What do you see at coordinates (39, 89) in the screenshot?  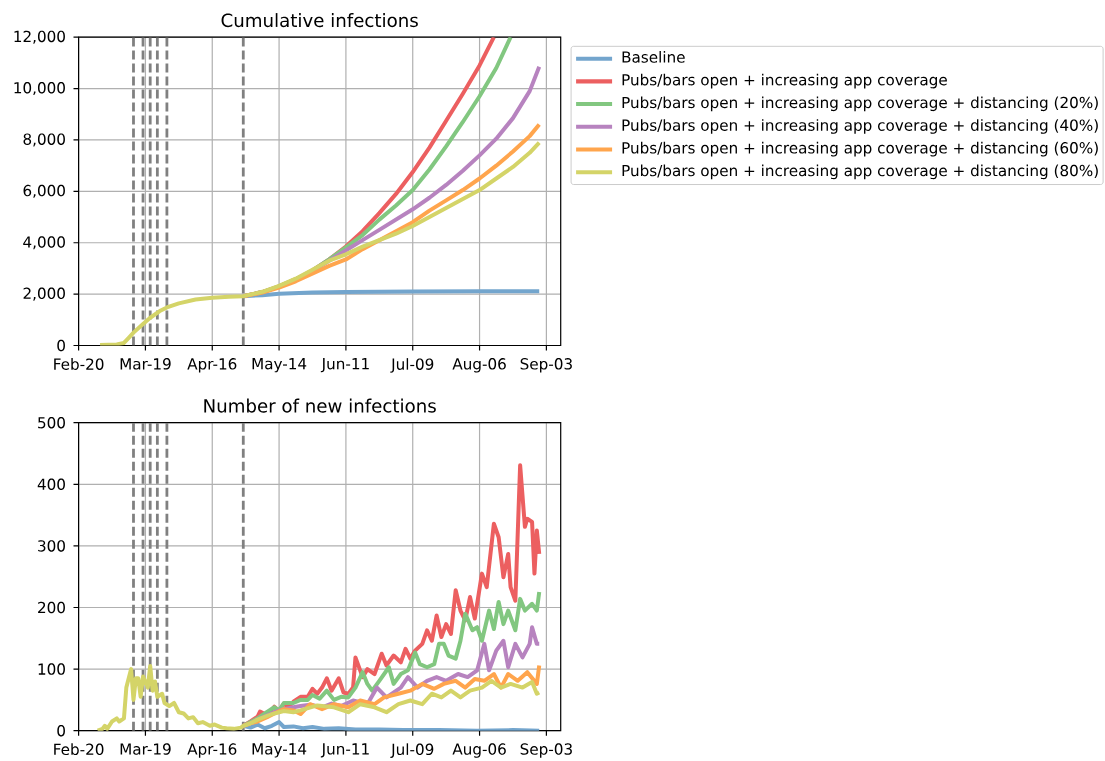 I see `y-tick-label: 10,000` at bounding box center [39, 89].